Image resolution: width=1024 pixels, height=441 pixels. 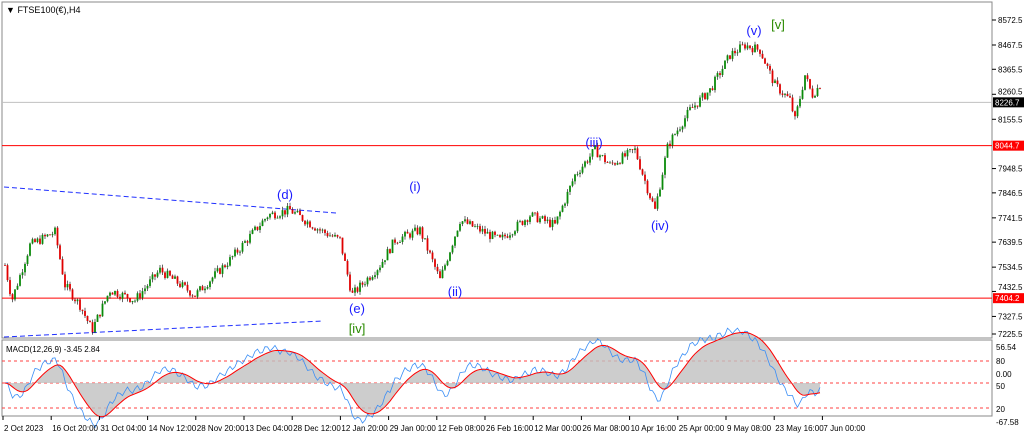 What do you see at coordinates (455, 291) in the screenshot?
I see `wave-label: (ii)` at bounding box center [455, 291].